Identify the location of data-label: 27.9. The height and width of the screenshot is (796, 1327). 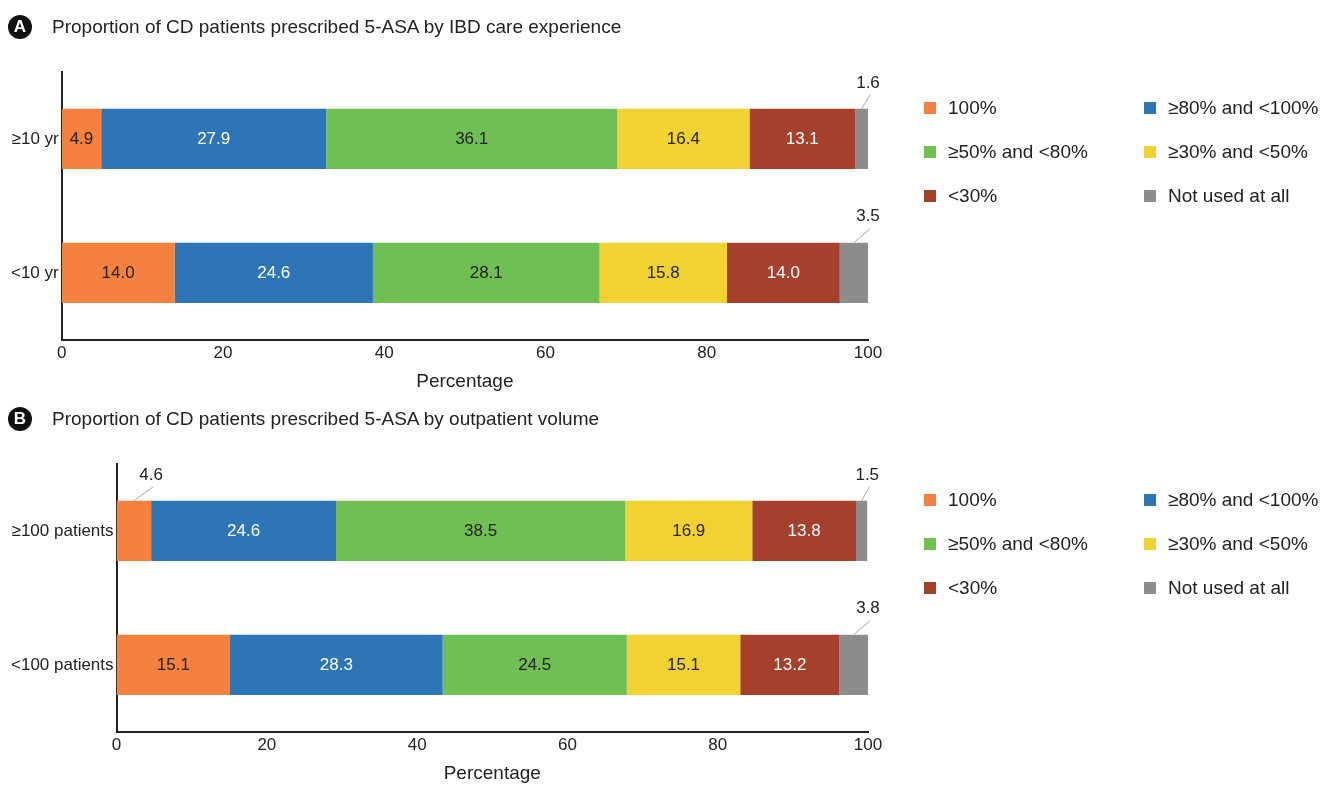
(214, 138).